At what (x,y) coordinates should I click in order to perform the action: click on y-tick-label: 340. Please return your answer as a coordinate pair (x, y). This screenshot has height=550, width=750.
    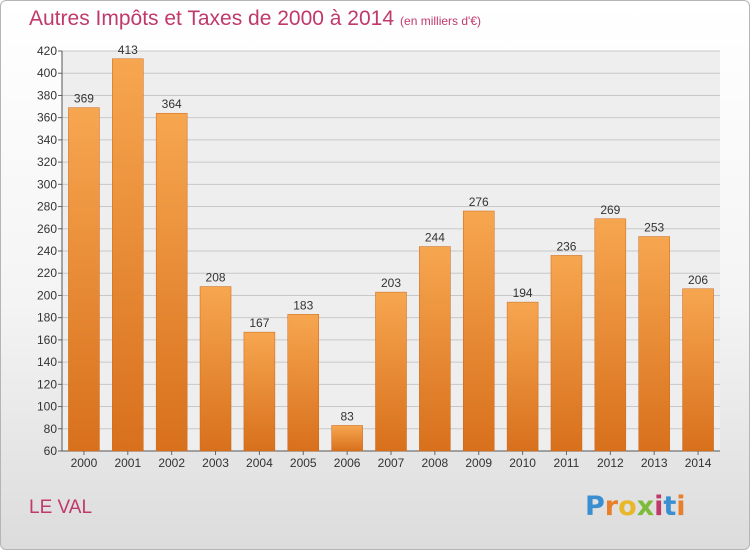
    Looking at the image, I should click on (47, 140).